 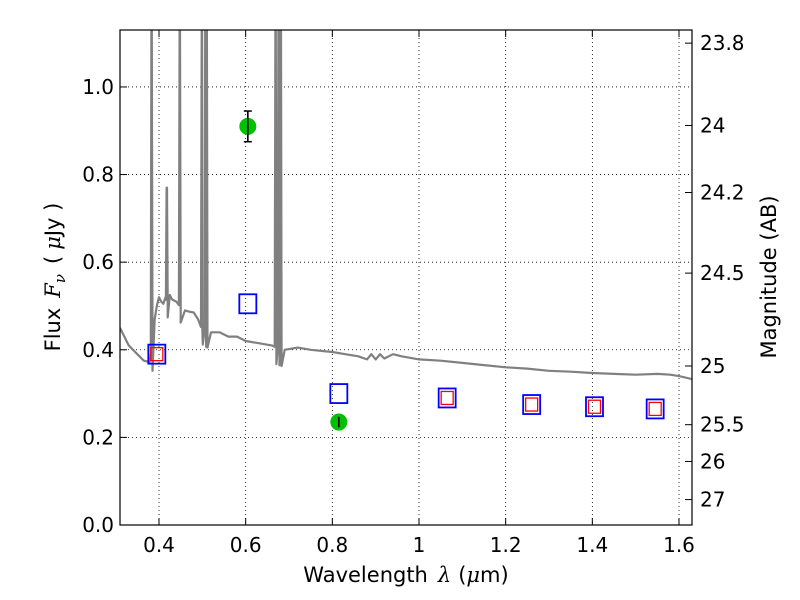 What do you see at coordinates (444, 575) in the screenshot?
I see `x-axis-lambda-symbol: λ` at bounding box center [444, 575].